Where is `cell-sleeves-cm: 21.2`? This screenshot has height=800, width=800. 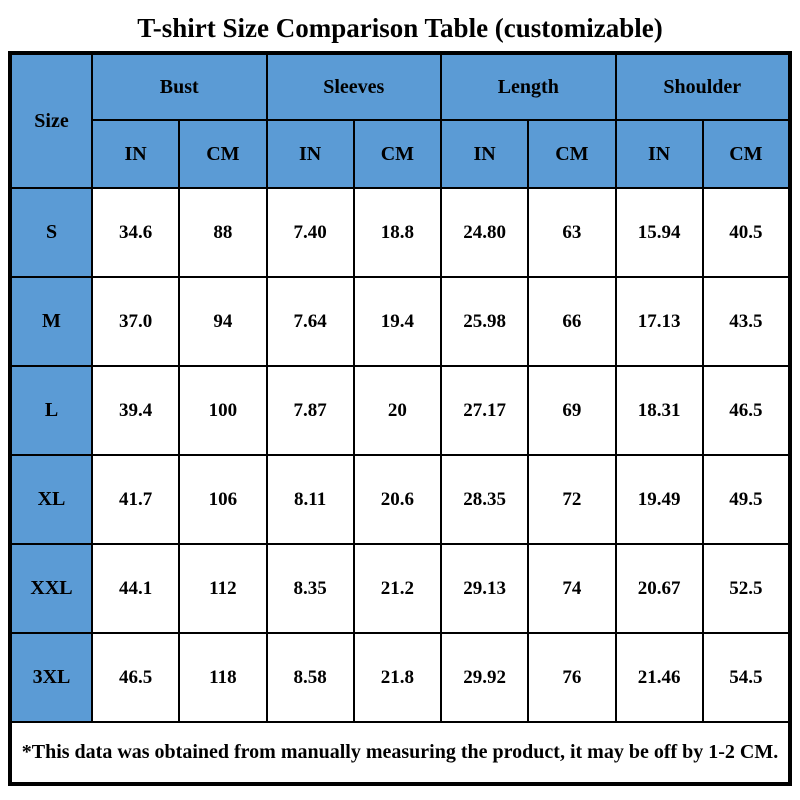 cell-sleeves-cm: 21.2 is located at coordinates (397, 588).